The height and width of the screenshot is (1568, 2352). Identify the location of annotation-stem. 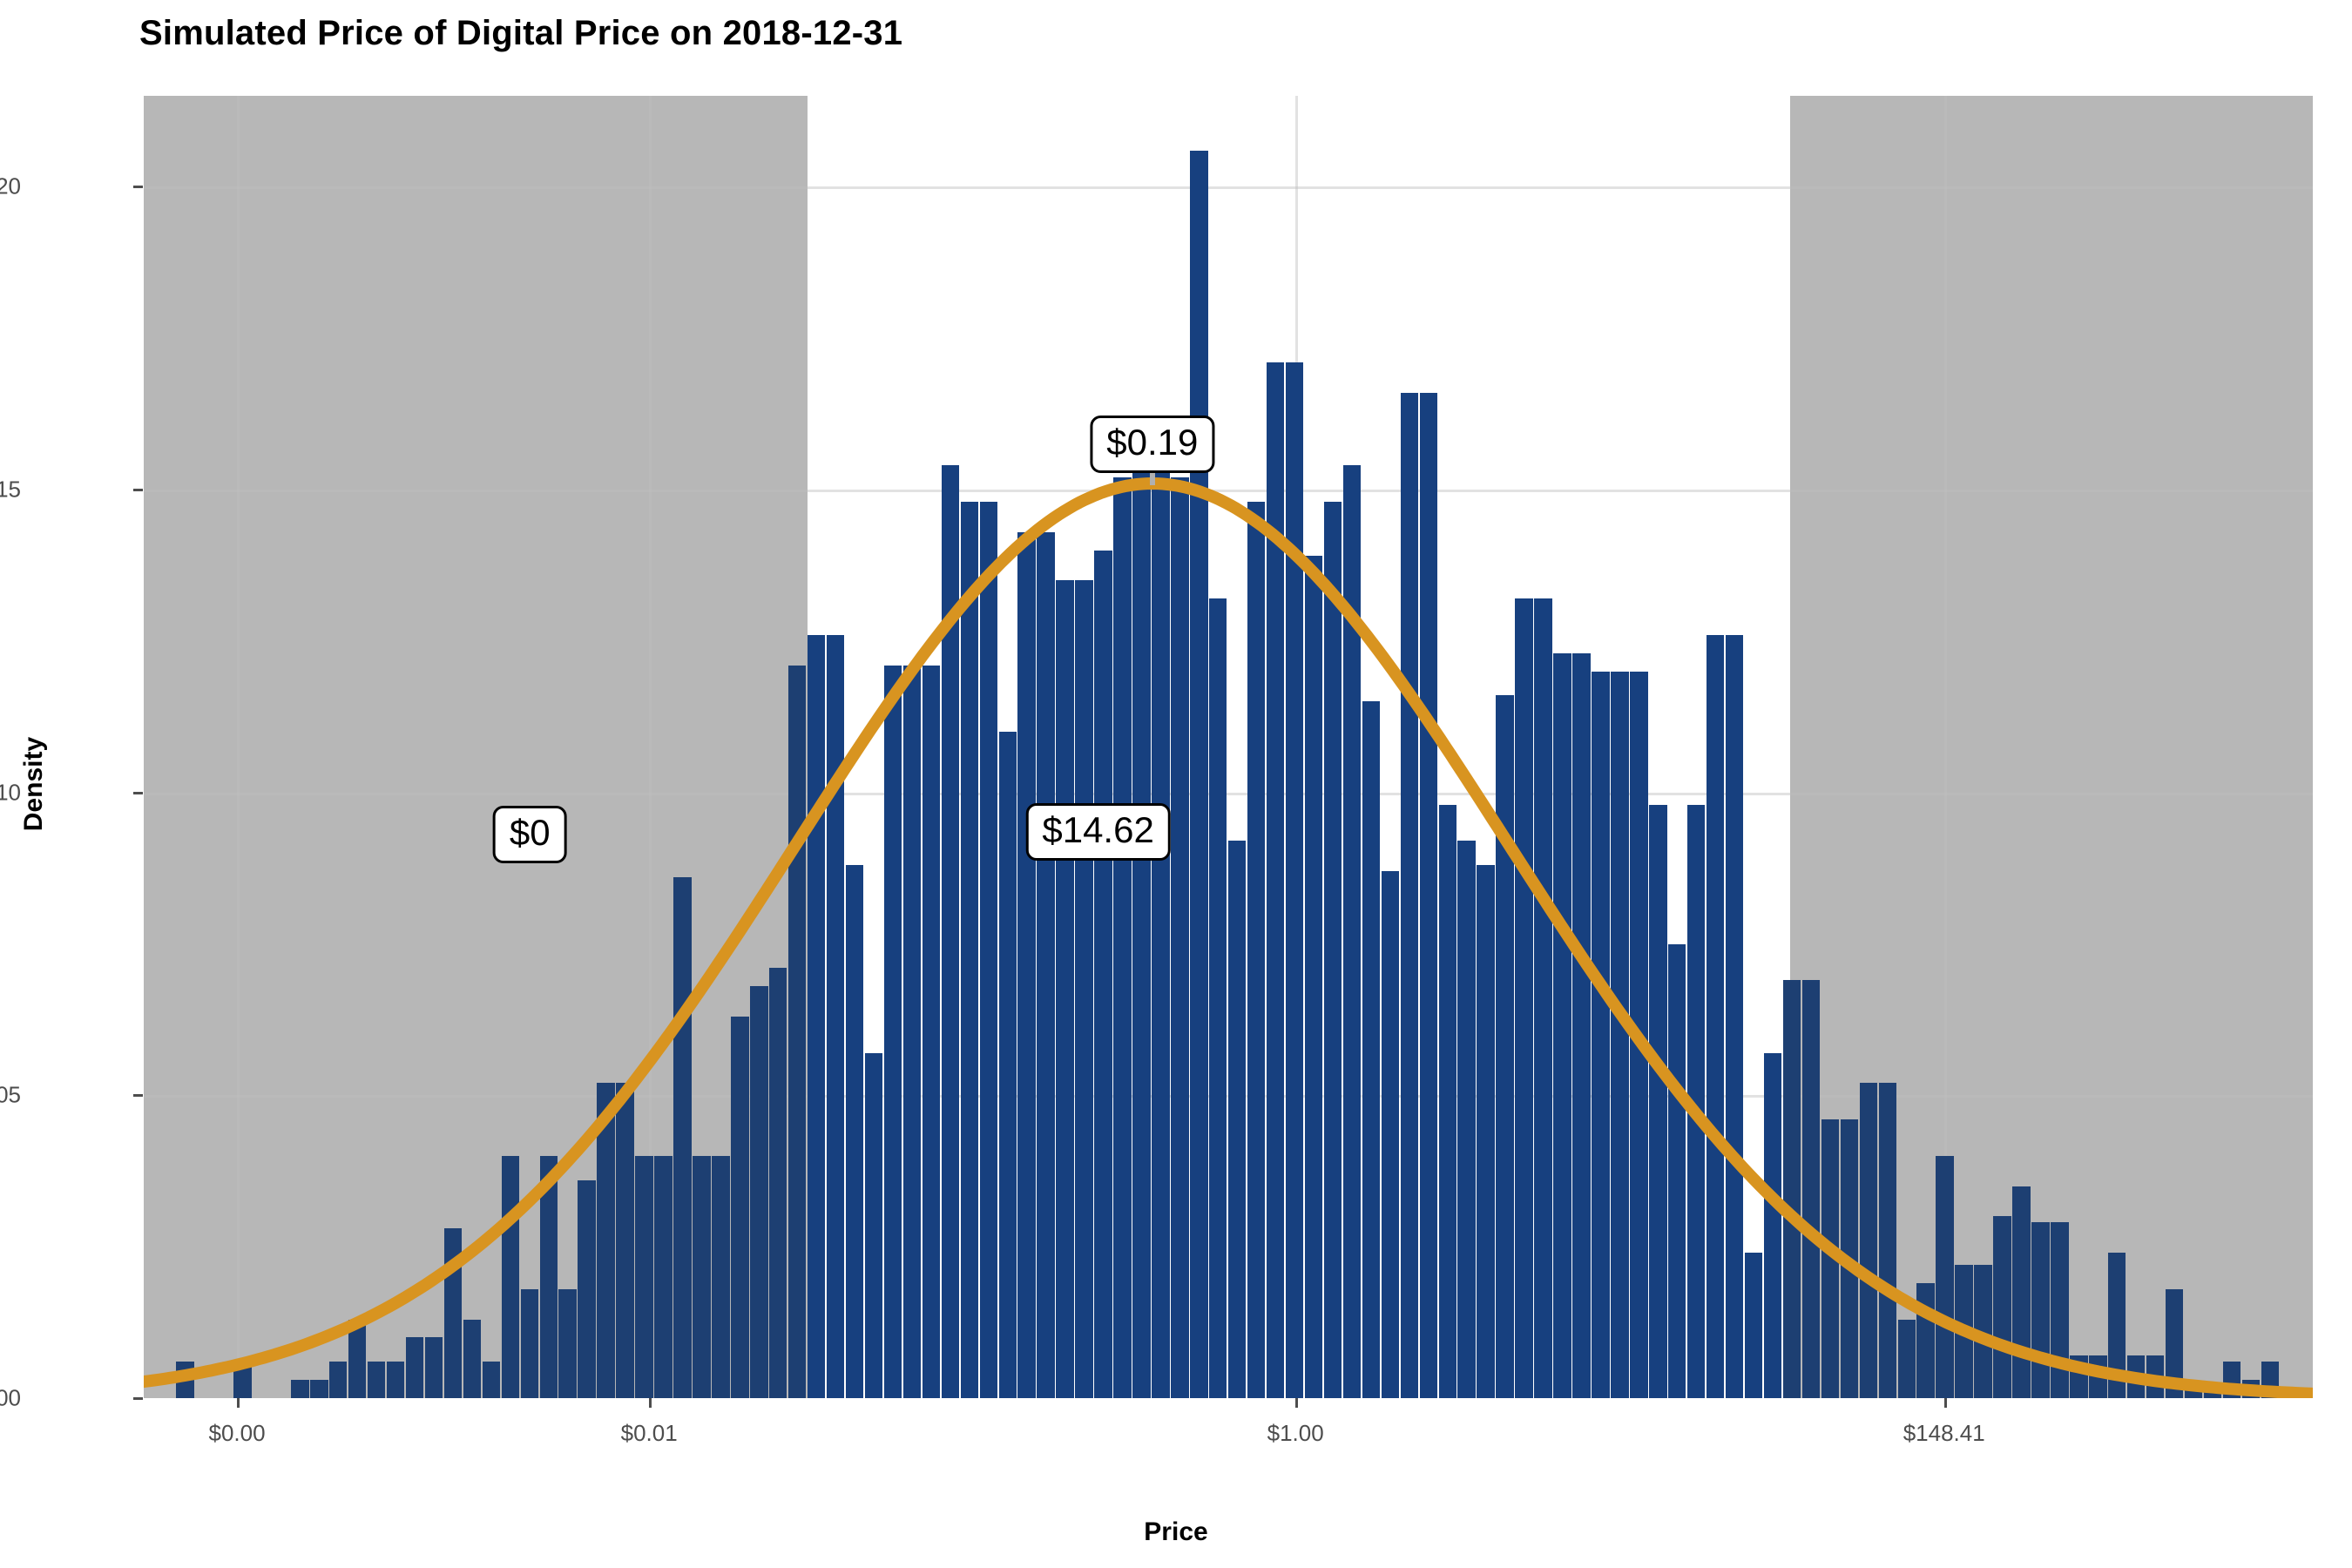
(1152, 476).